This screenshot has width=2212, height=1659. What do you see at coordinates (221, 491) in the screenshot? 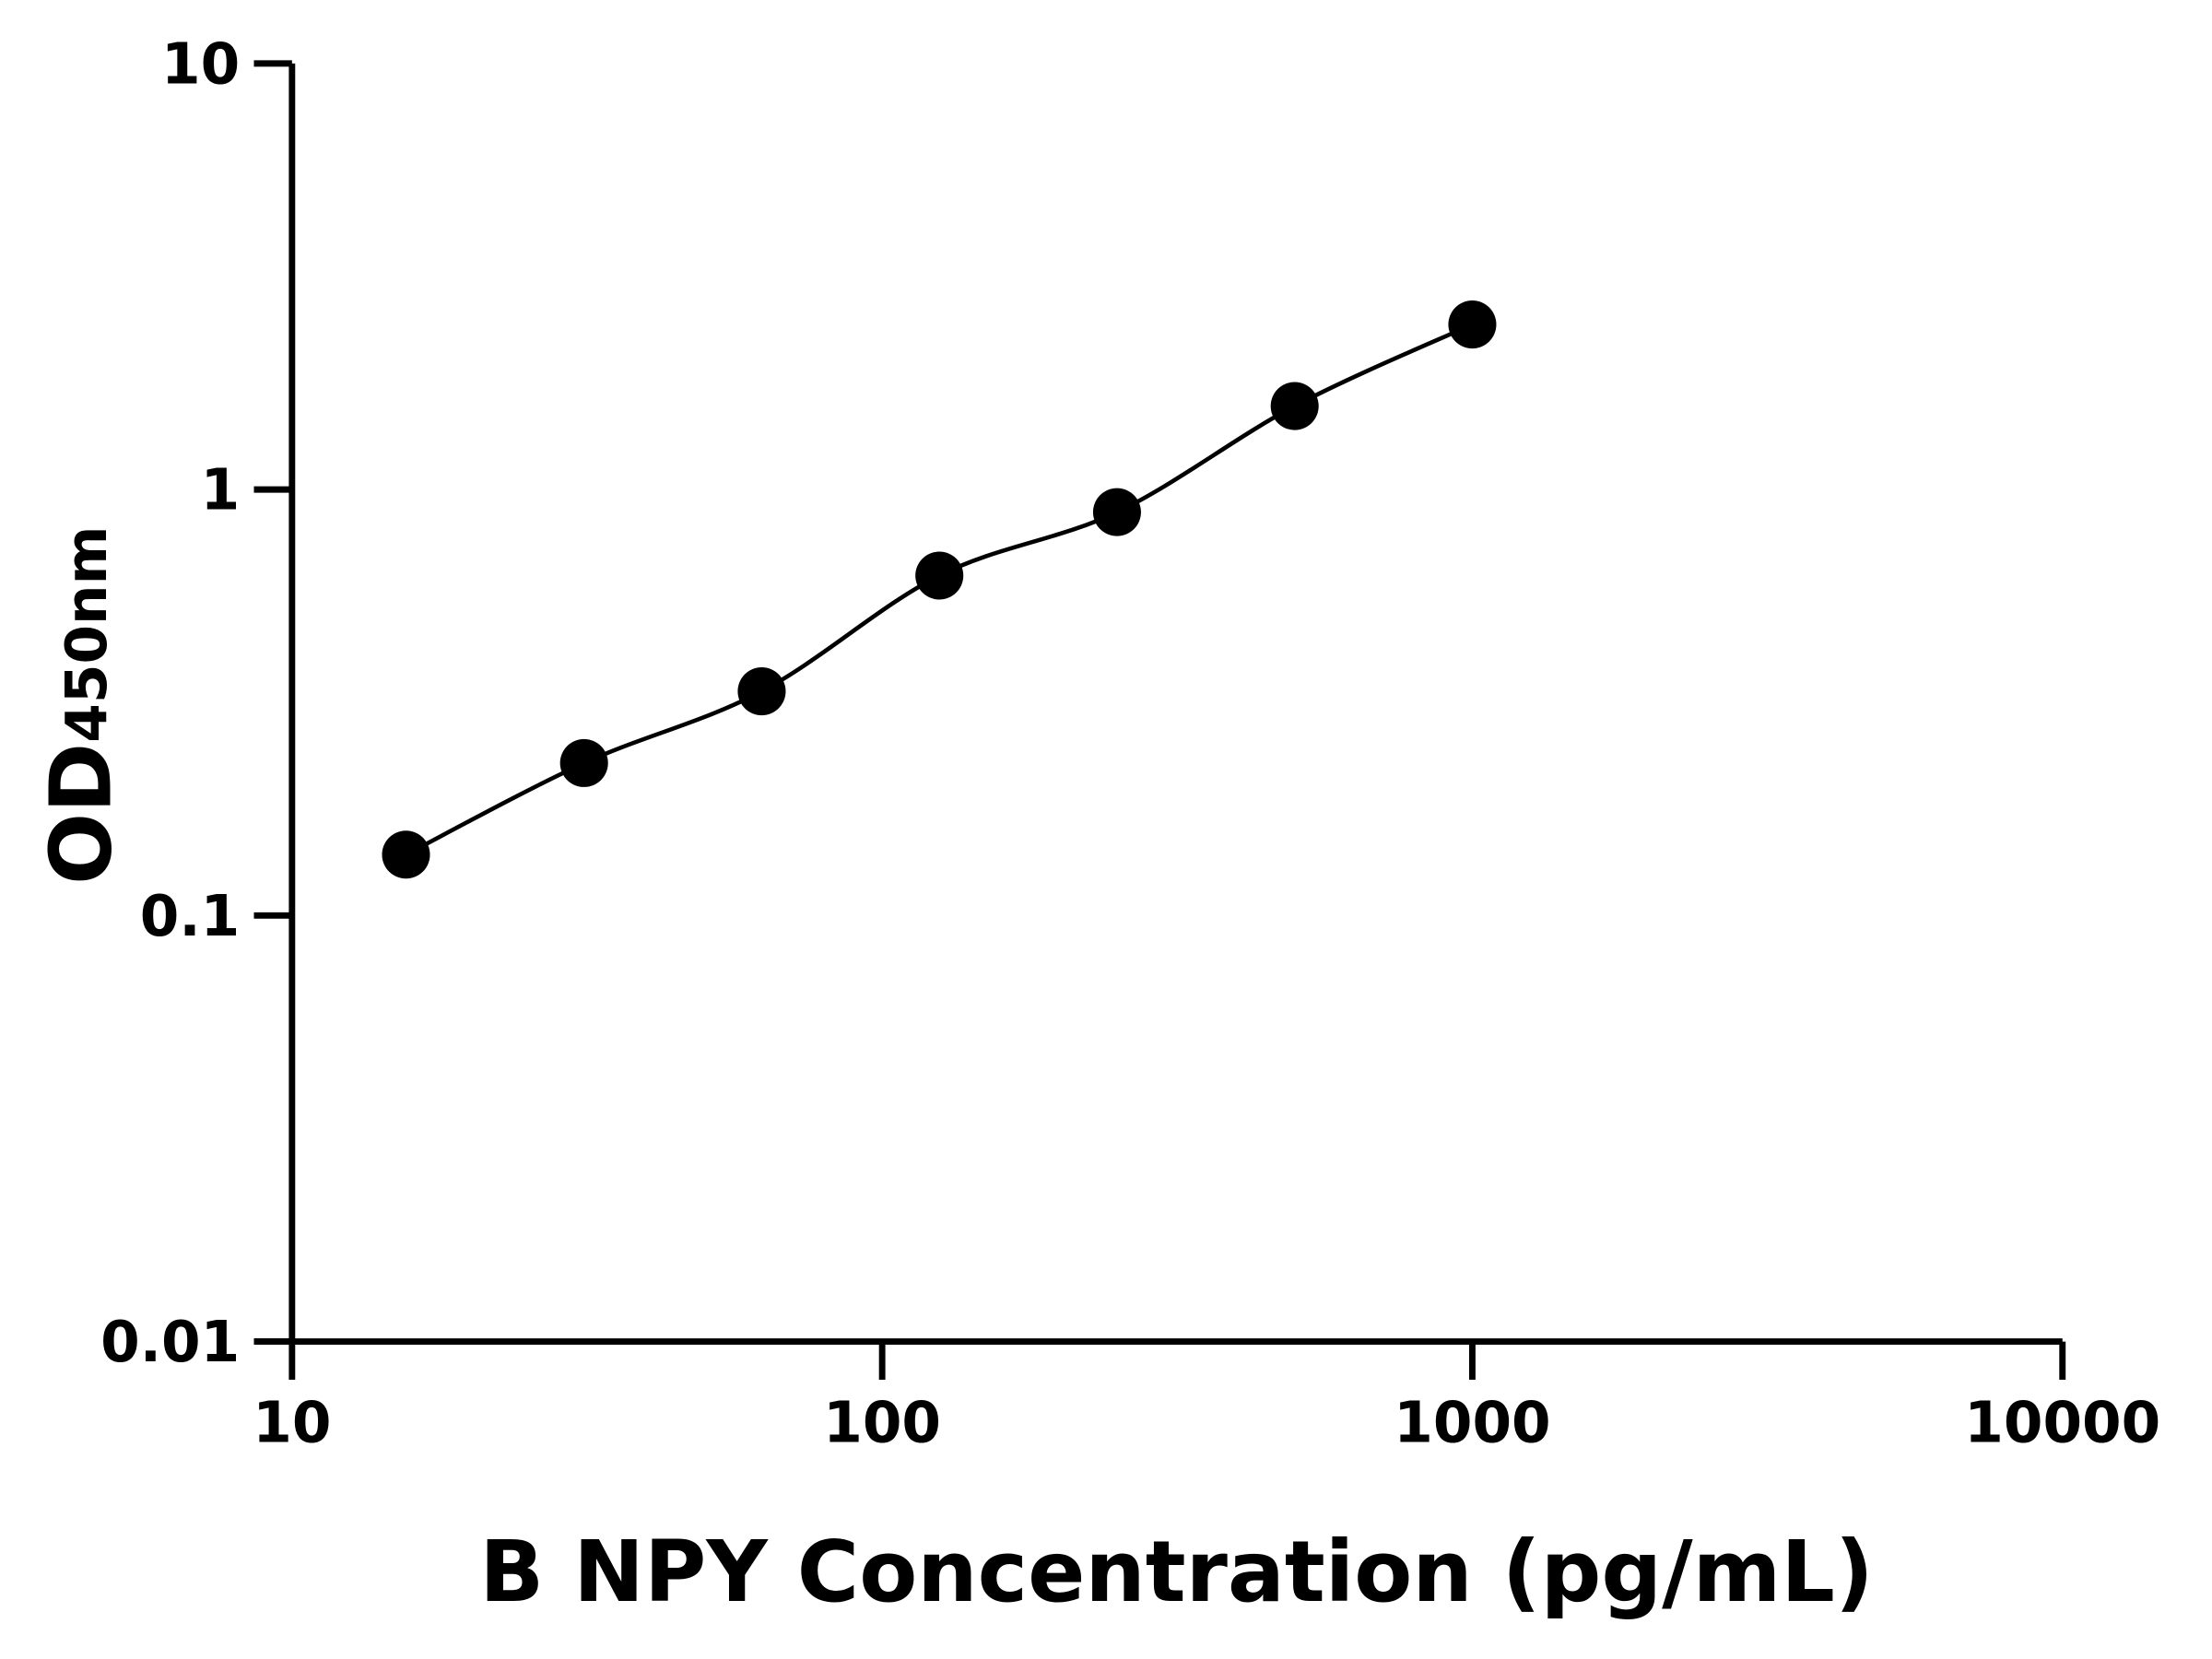
I see `y-tick-label: 1` at bounding box center [221, 491].